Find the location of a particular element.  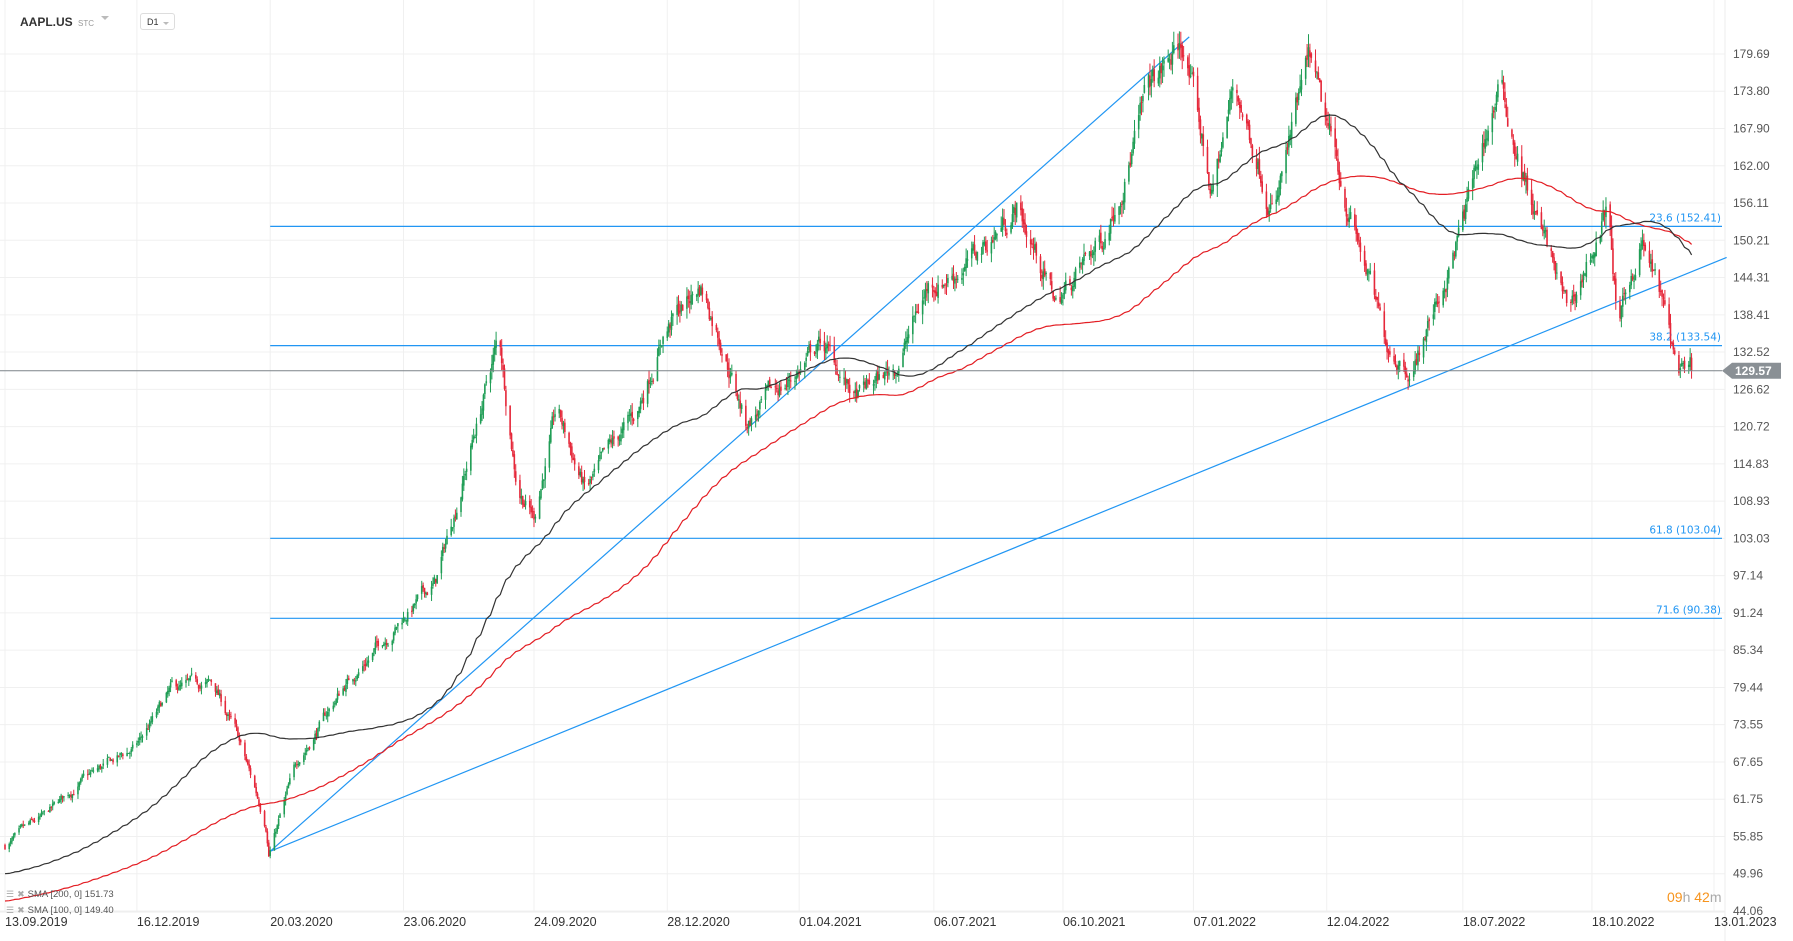

overlay: 129.57 is located at coordinates (890, 370).